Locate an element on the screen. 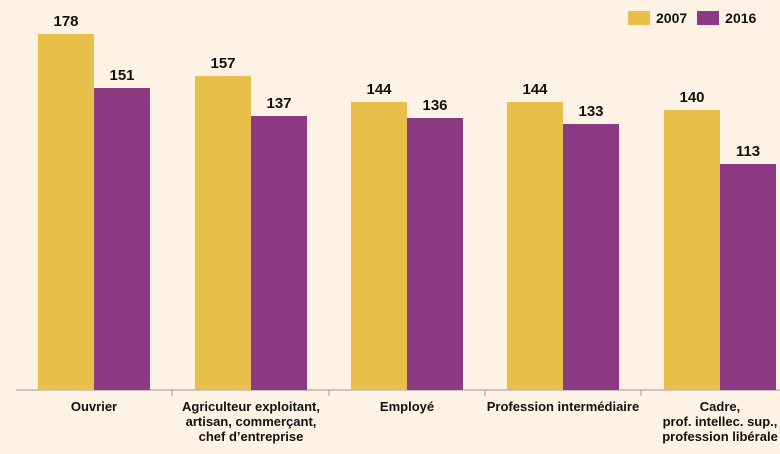 The width and height of the screenshot is (780, 454). category-label-agriculteur-exploitant-artisan-commer-ant-chef-d-entreprise: artisan, commerçant, is located at coordinates (251, 421).